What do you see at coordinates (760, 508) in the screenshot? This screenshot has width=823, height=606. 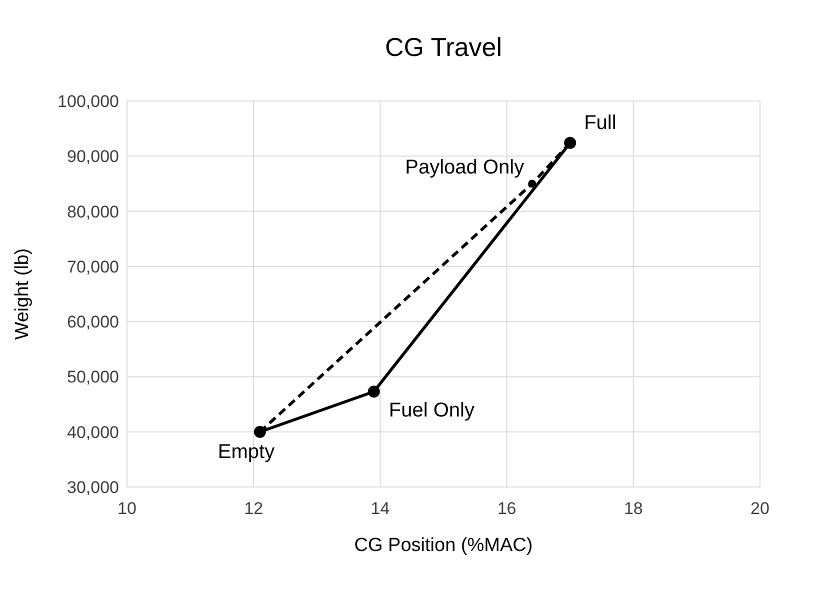 I see `x-tick-label: 20` at bounding box center [760, 508].